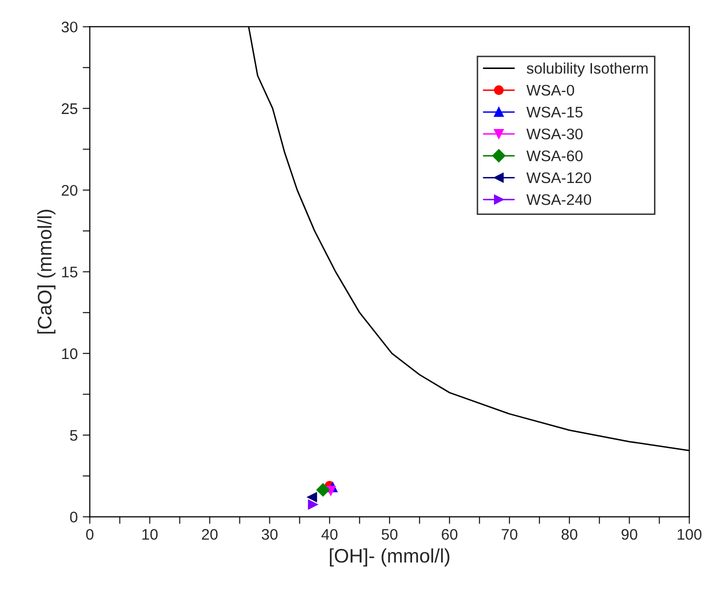  I want to click on legend-label: WSA-60, so click(554, 156).